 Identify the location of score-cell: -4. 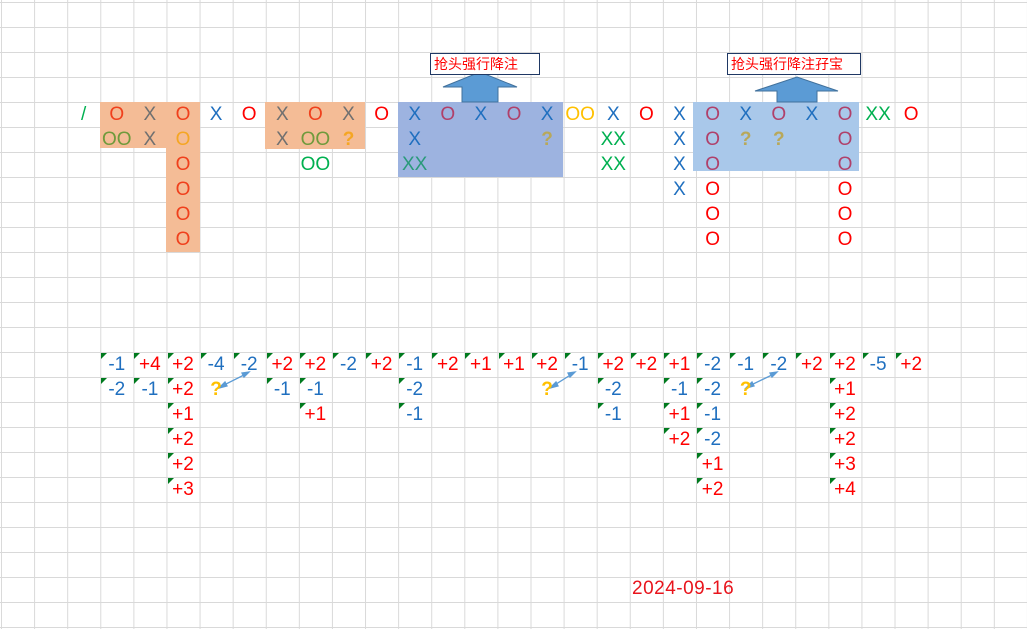
(216, 364).